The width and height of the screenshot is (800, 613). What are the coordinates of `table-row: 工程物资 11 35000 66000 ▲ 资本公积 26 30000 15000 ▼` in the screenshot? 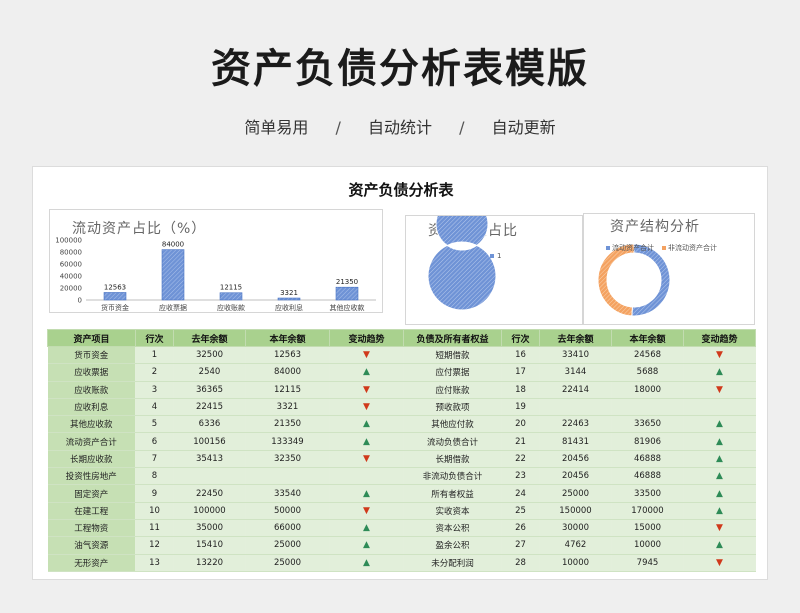 It's located at (401, 528).